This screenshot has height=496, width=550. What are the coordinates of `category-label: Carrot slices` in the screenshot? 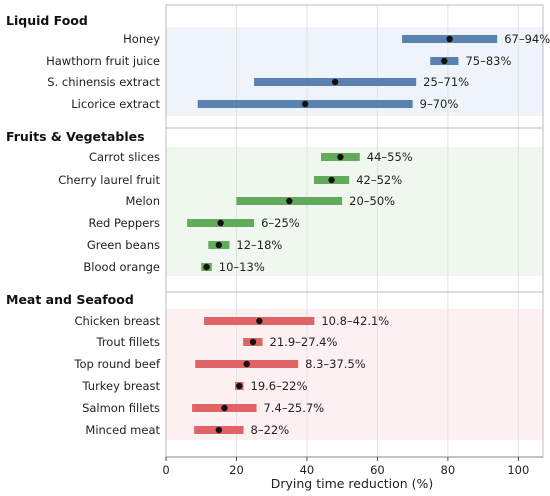 It's located at (124, 157).